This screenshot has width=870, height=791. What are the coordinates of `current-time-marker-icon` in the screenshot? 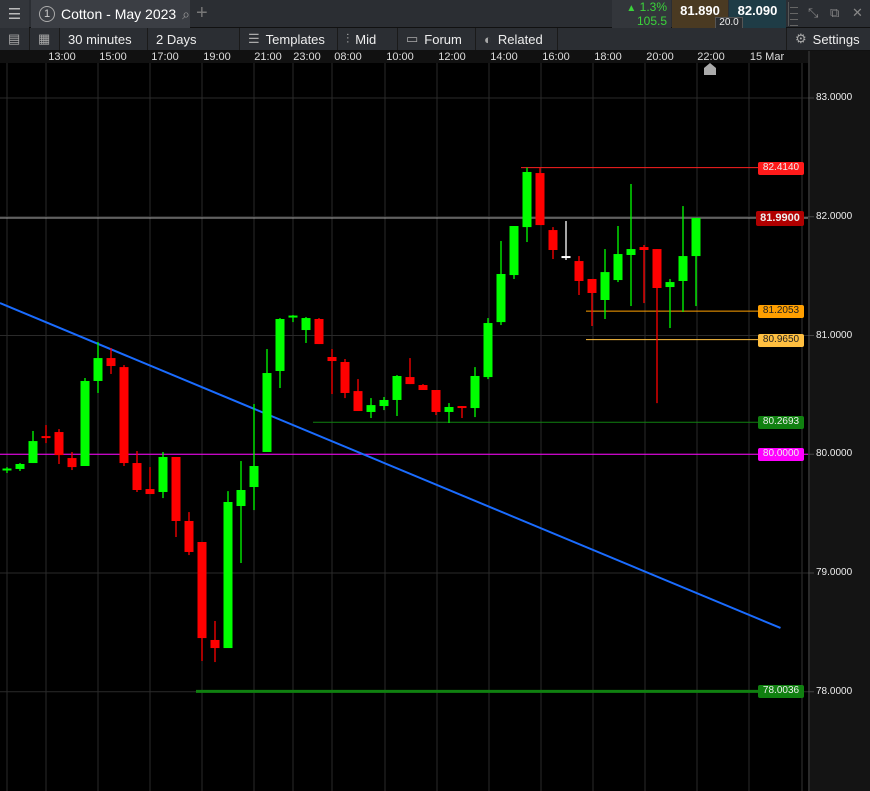 It's located at (710, 69).